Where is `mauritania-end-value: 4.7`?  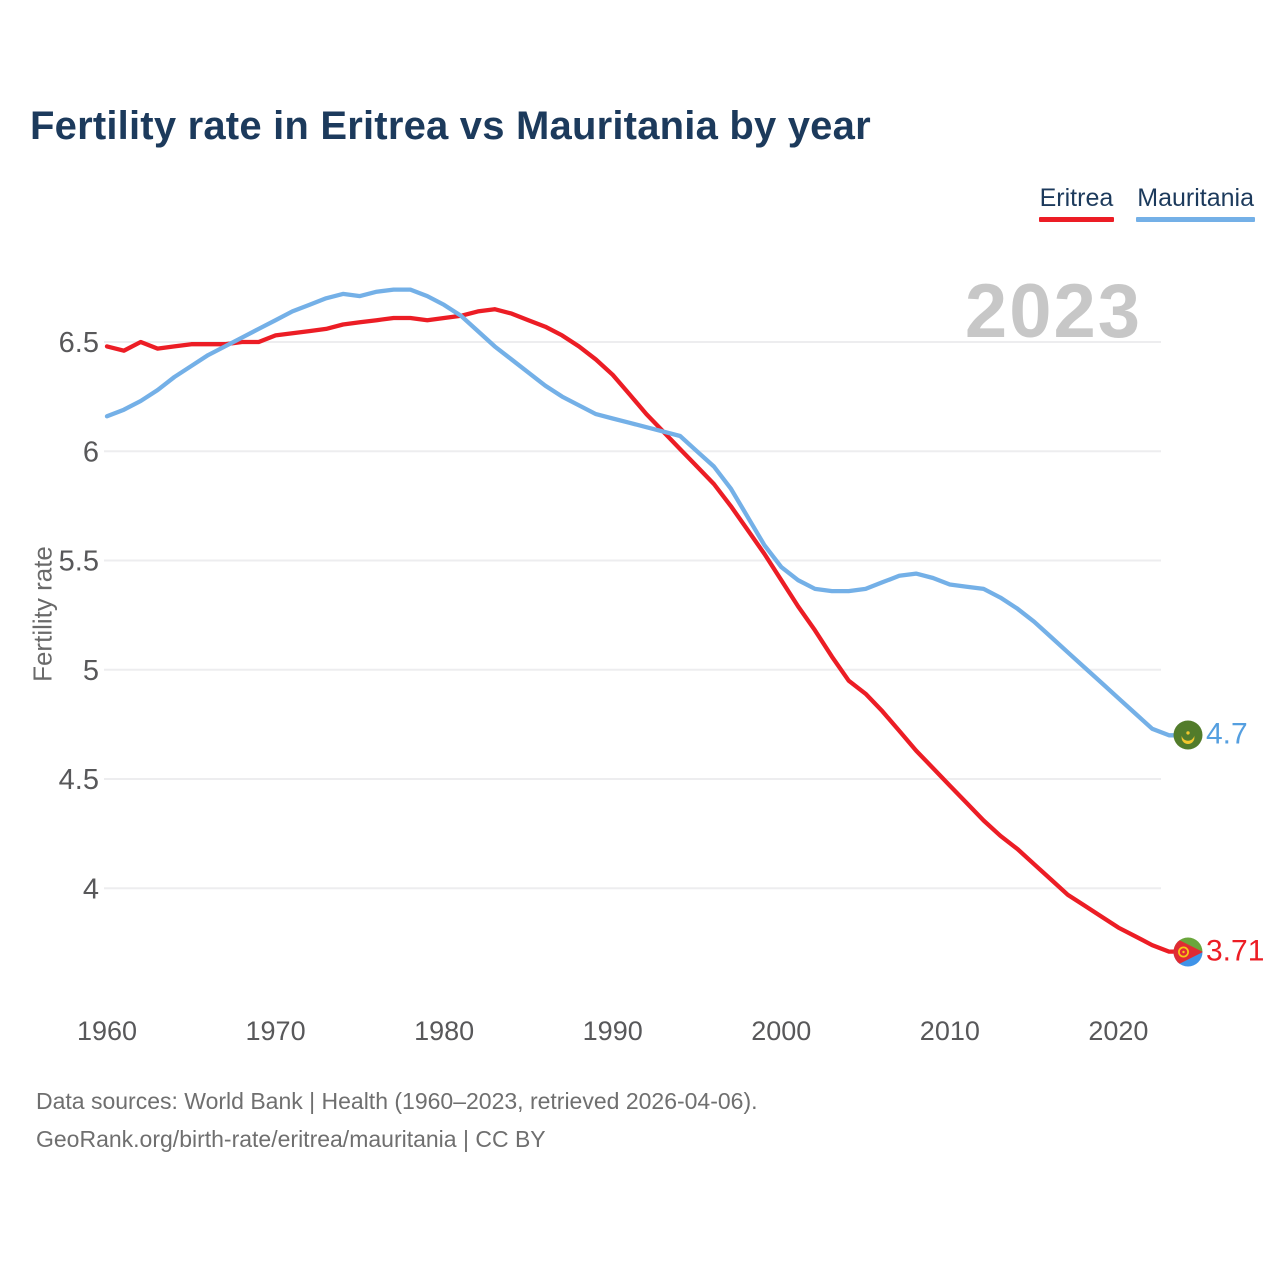
mauritania-end-value: 4.7 is located at coordinates (1227, 734).